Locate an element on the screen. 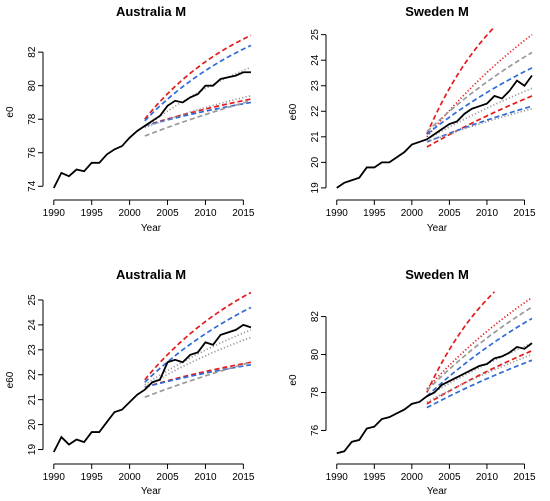 The width and height of the screenshot is (550, 501). y-tick-label: 74 is located at coordinates (32, 186).